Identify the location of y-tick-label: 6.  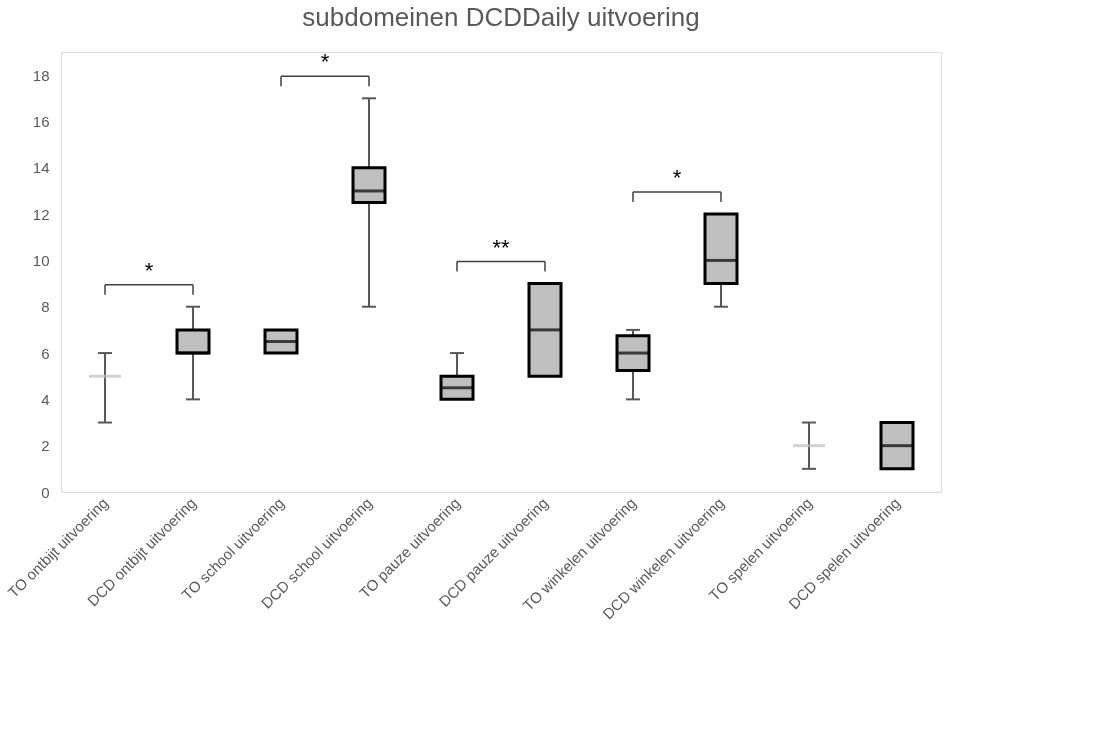
(45, 353).